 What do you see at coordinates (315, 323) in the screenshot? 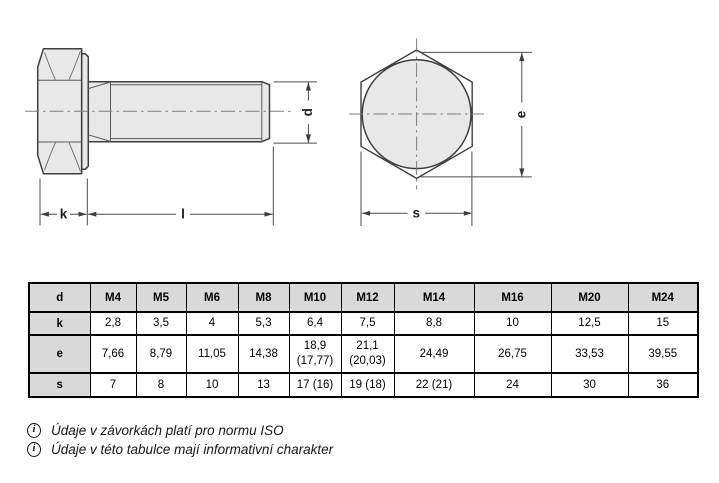
I see `dimension-value-cell: 6,4` at bounding box center [315, 323].